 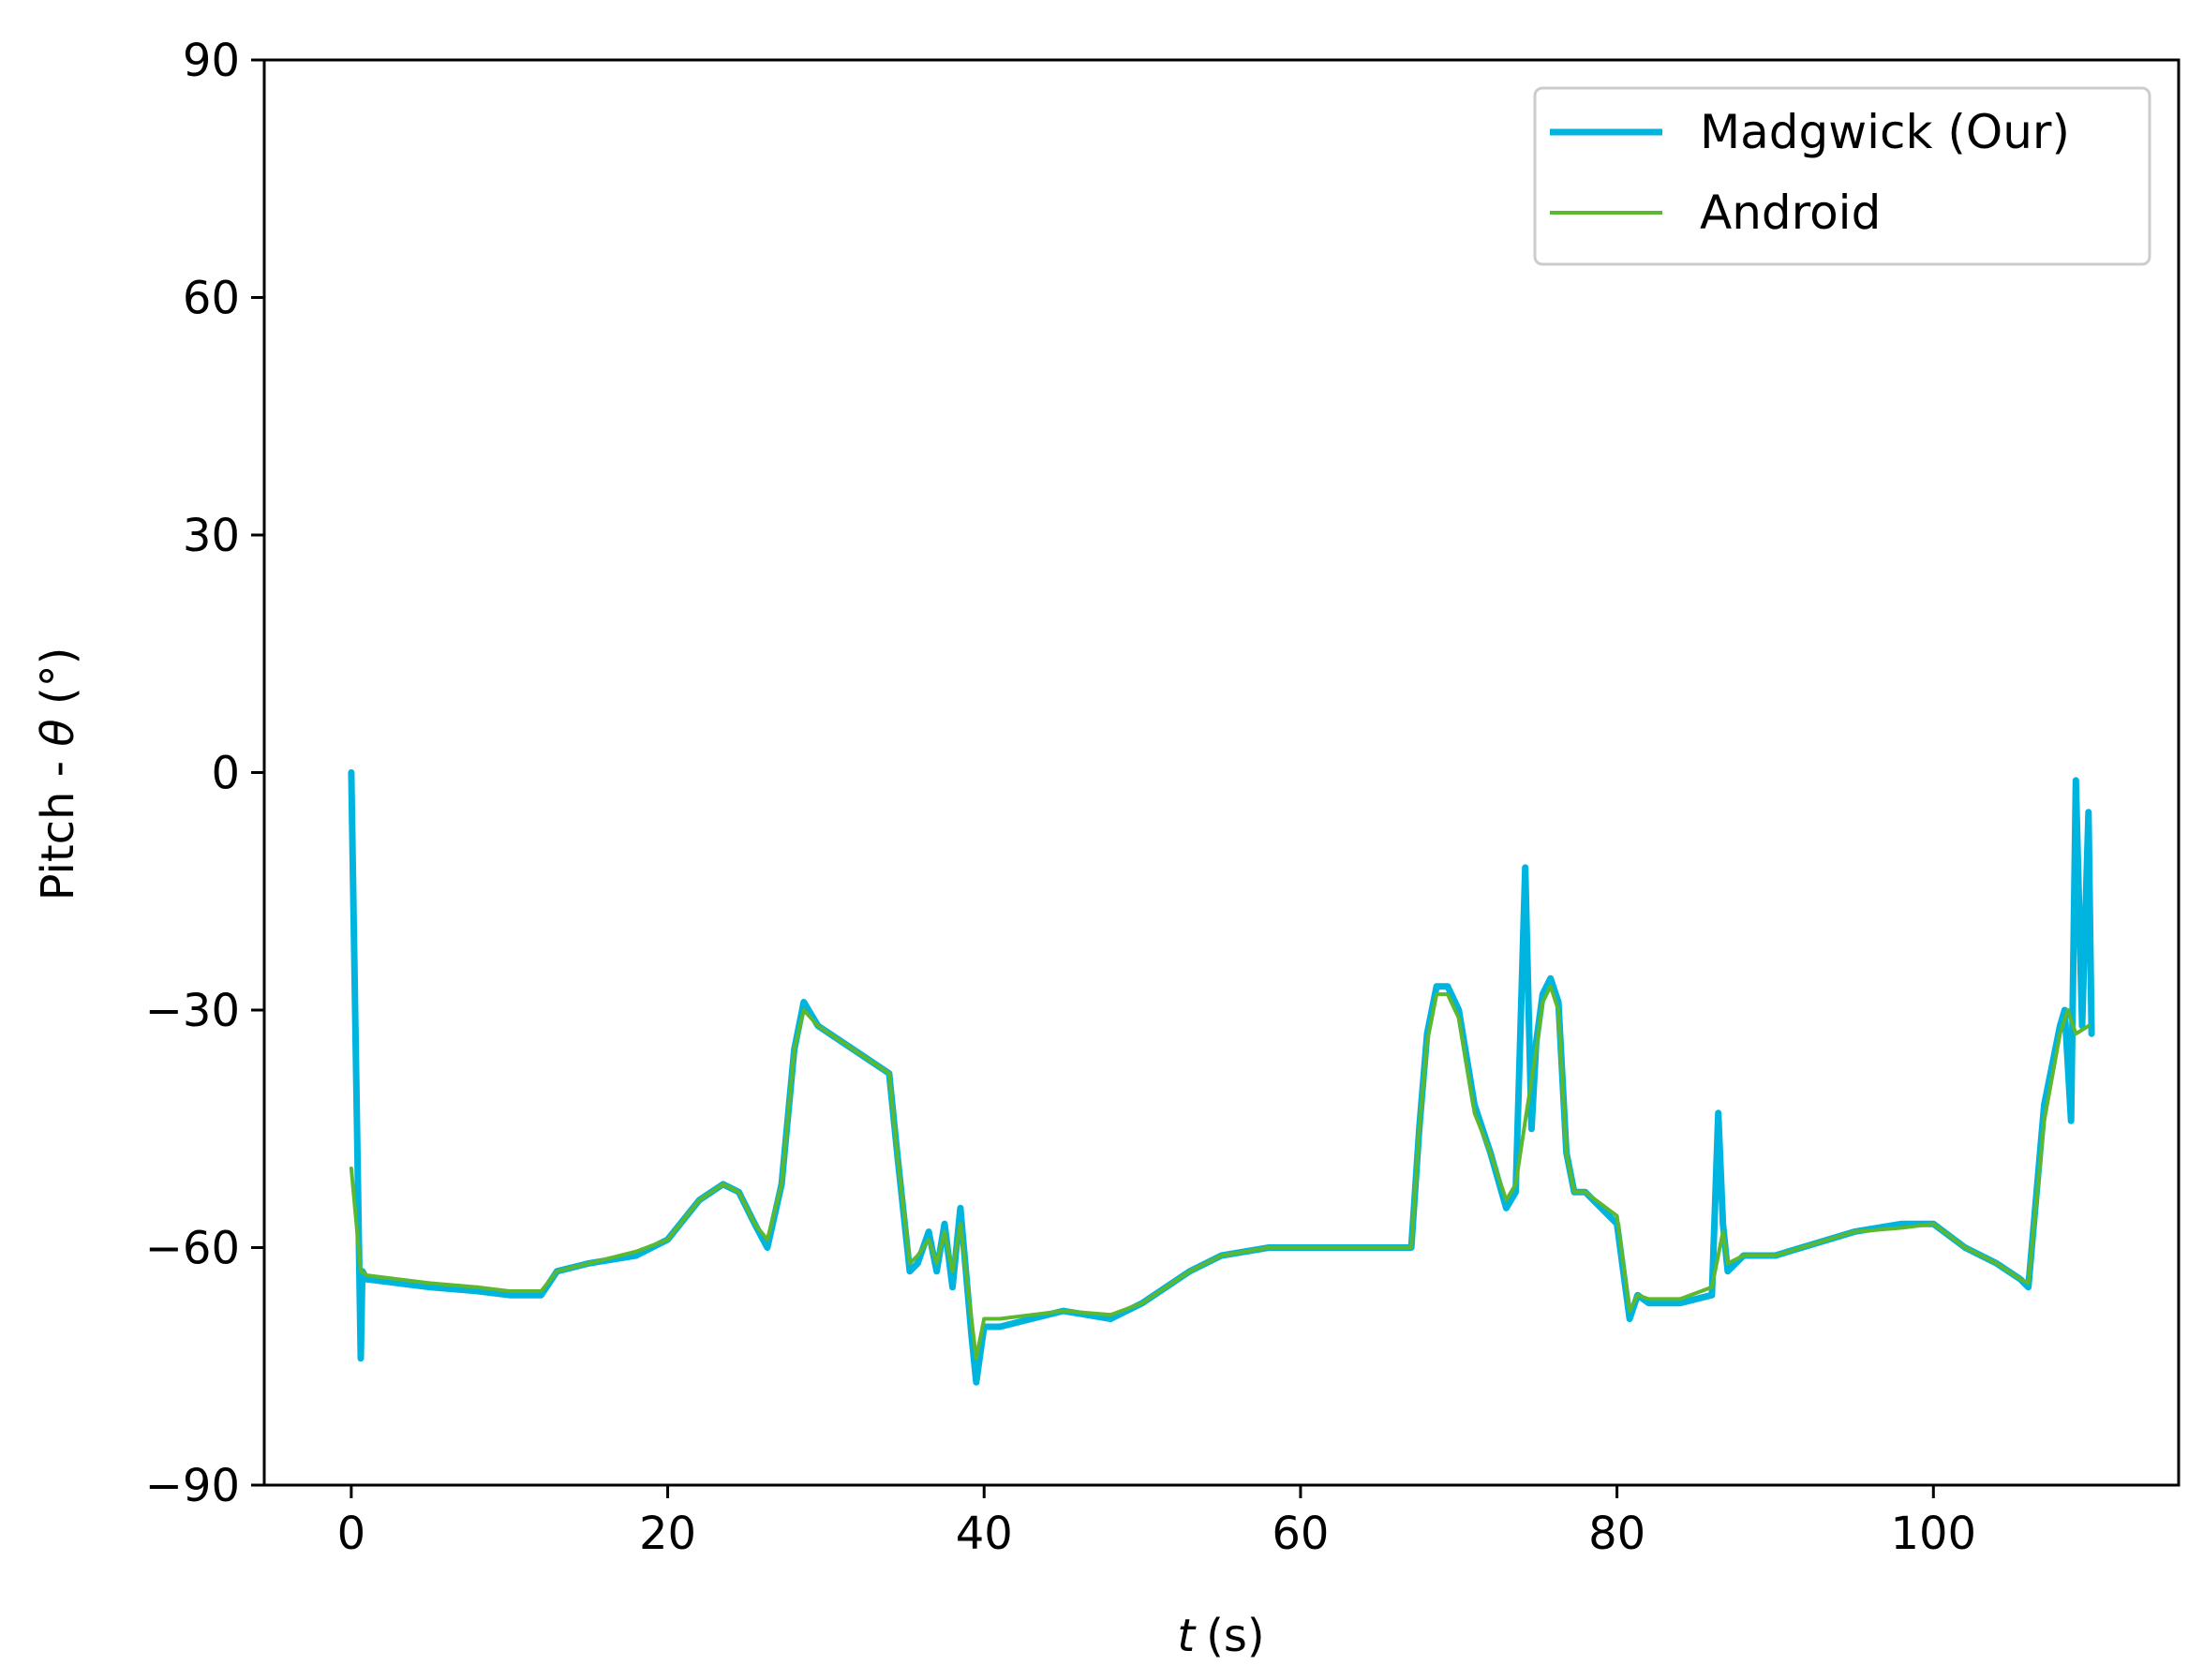 I want to click on legend-box, so click(x=1842, y=176).